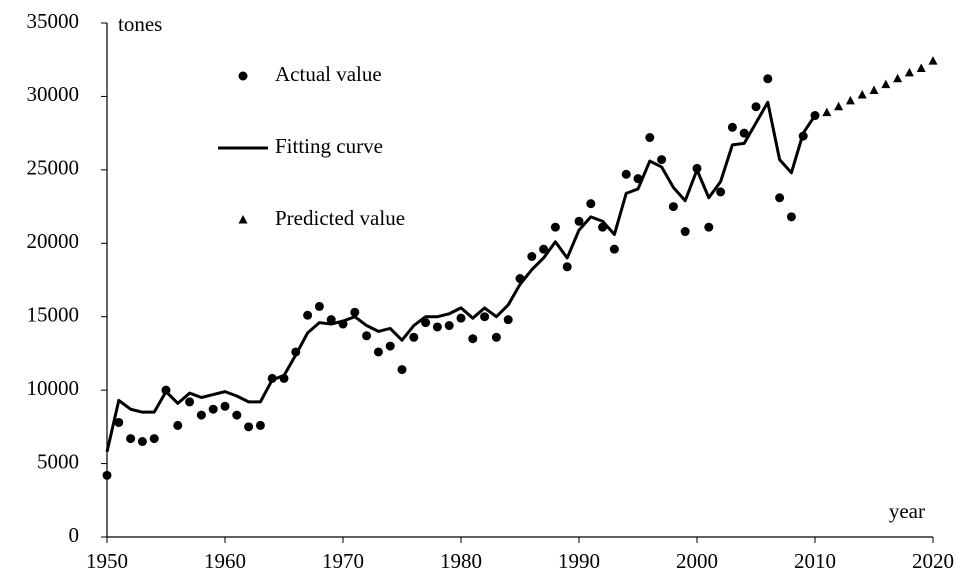  What do you see at coordinates (53, 241) in the screenshot?
I see `y-tick-label: 20000` at bounding box center [53, 241].